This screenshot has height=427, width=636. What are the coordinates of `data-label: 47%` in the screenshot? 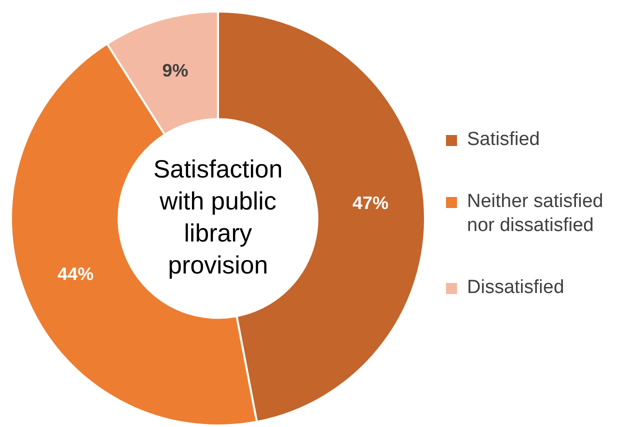 It's located at (370, 203).